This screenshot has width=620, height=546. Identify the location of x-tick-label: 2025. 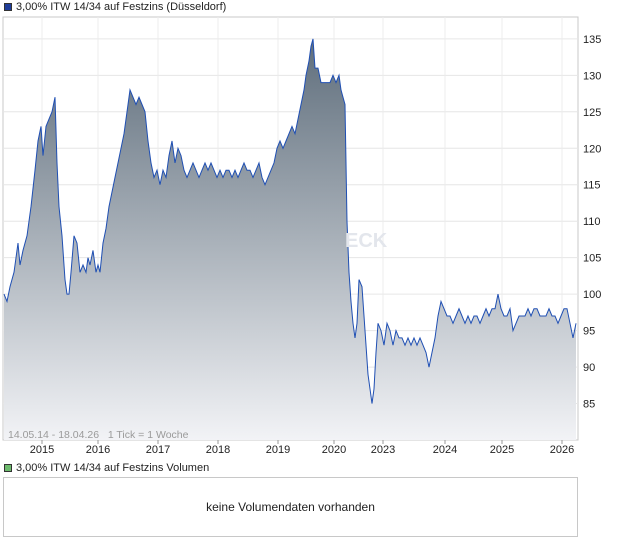
(502, 450).